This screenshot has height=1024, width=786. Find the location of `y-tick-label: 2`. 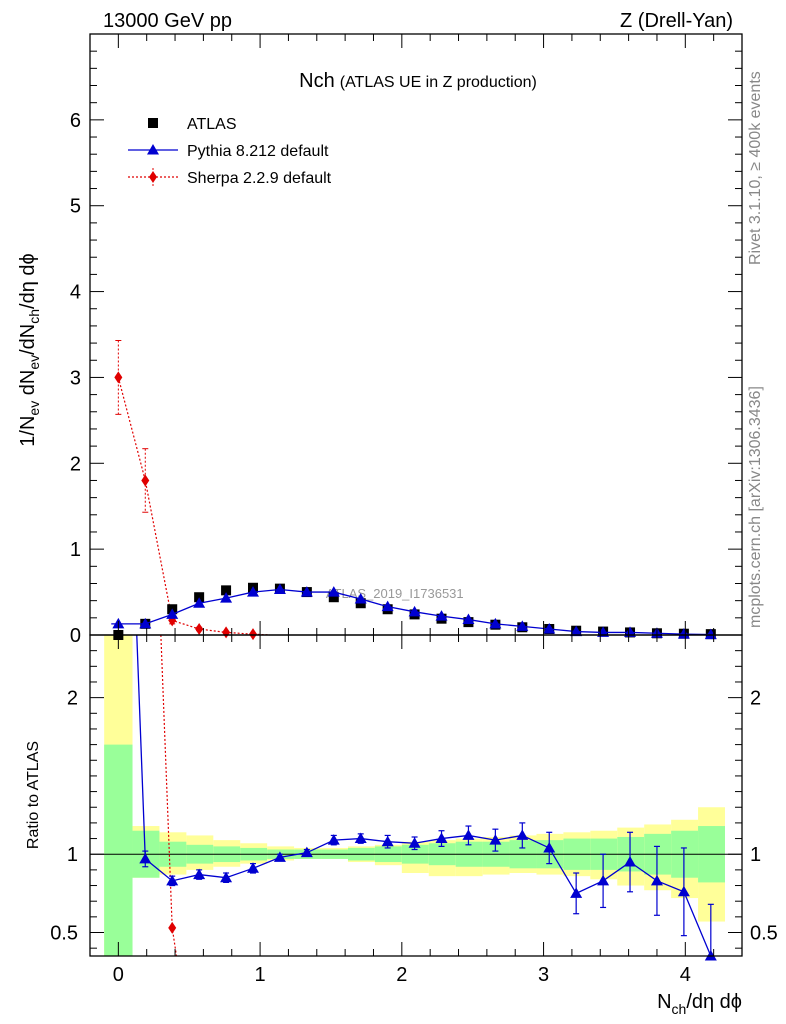

y-tick-label: 2 is located at coordinates (75, 464).